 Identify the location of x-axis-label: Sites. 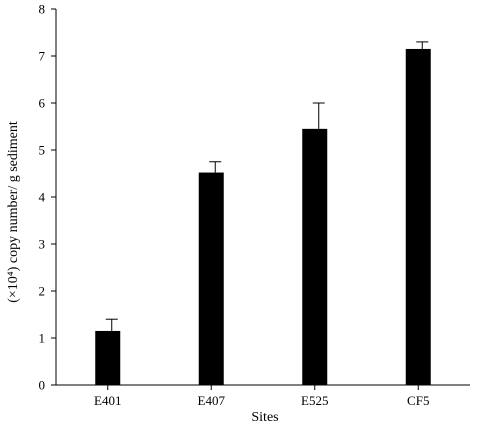
(264, 417).